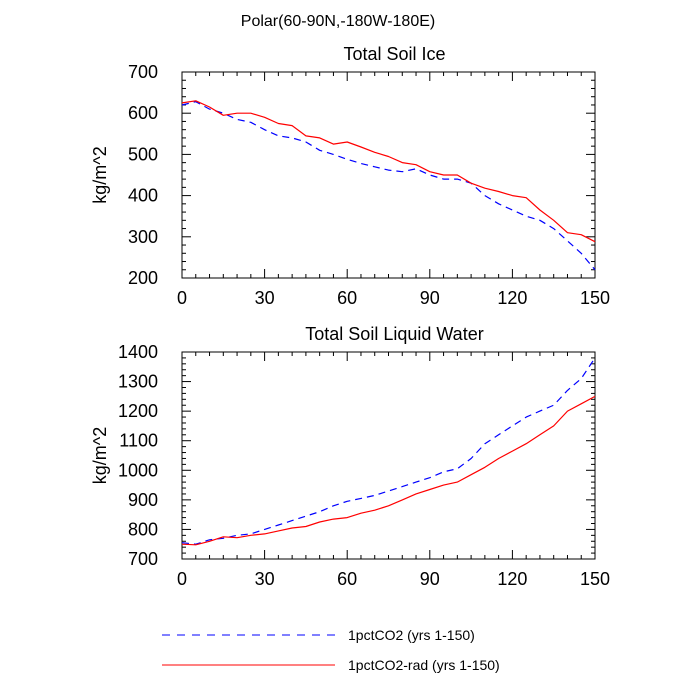 The image size is (700, 700). Describe the element at coordinates (143, 237) in the screenshot. I see `y-tick-label: 300` at that location.